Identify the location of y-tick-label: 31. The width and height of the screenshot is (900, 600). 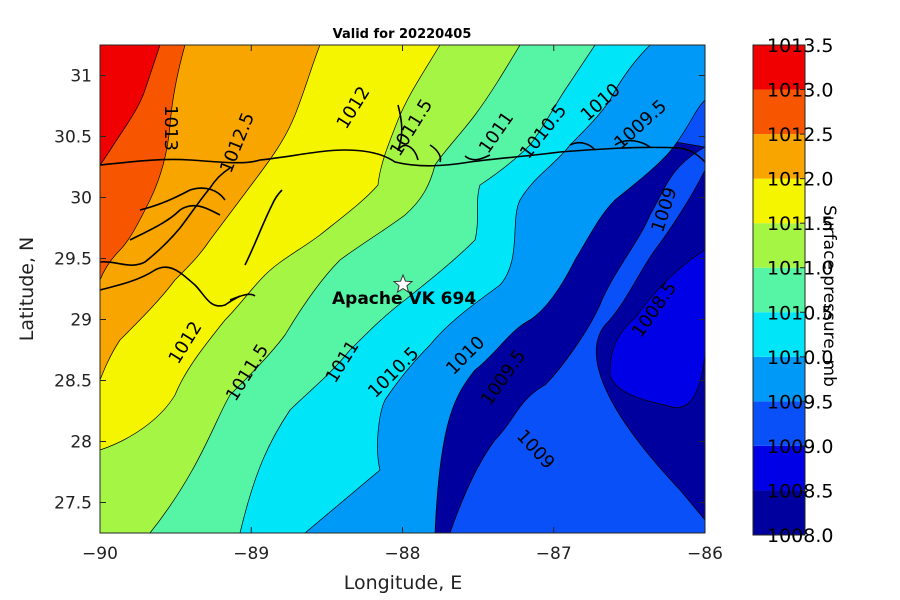
(81, 77).